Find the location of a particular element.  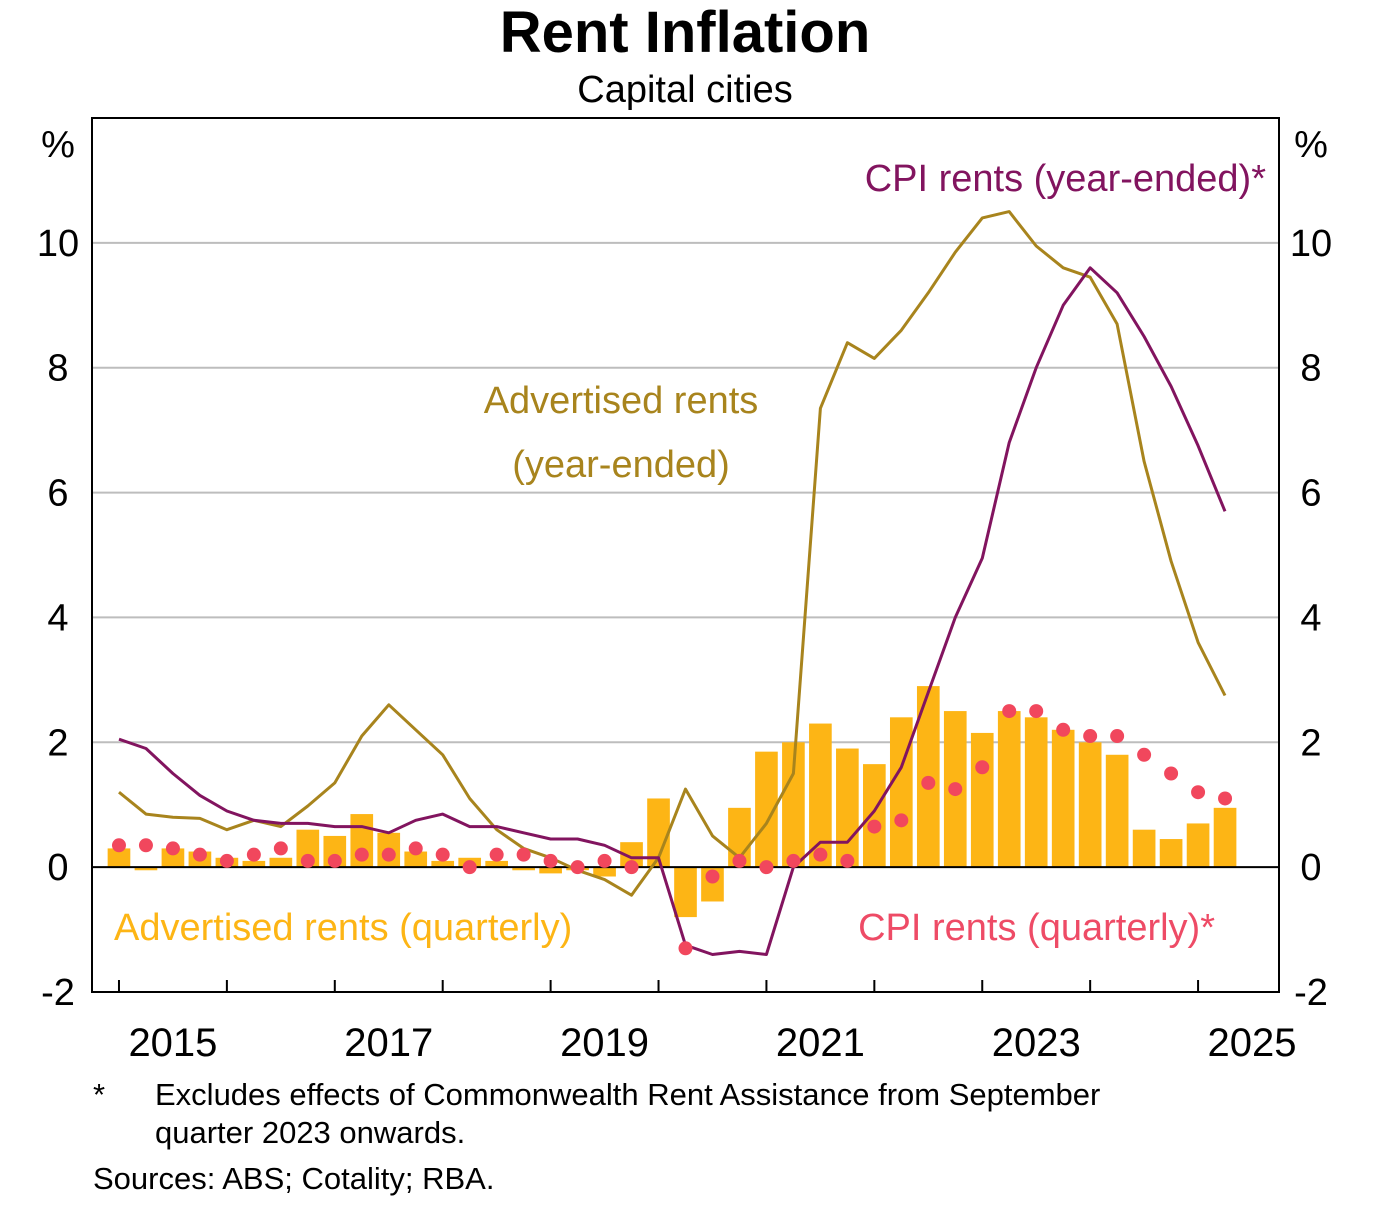

y-tick-label-left: 10 is located at coordinates (58, 244).